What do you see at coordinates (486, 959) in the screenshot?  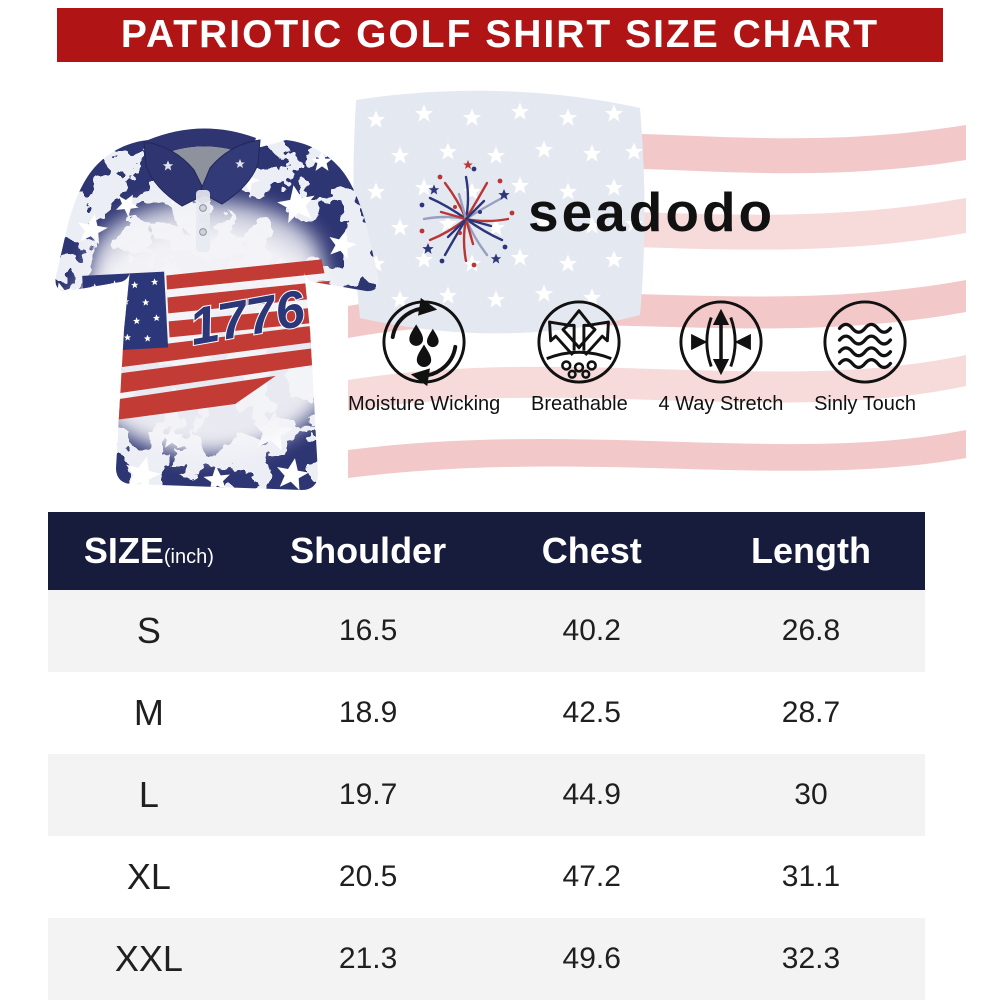 I see `table-row: XXL 21.3 49.6 32.3` at bounding box center [486, 959].